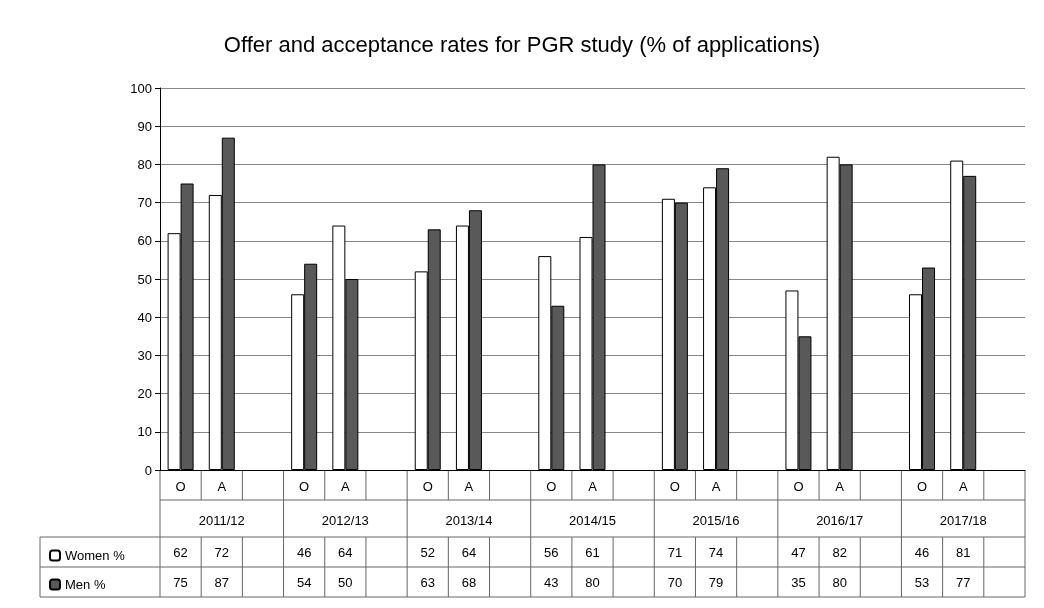 Image resolution: width=1044 pixels, height=608 pixels. I want to click on data-label: 81, so click(963, 552).